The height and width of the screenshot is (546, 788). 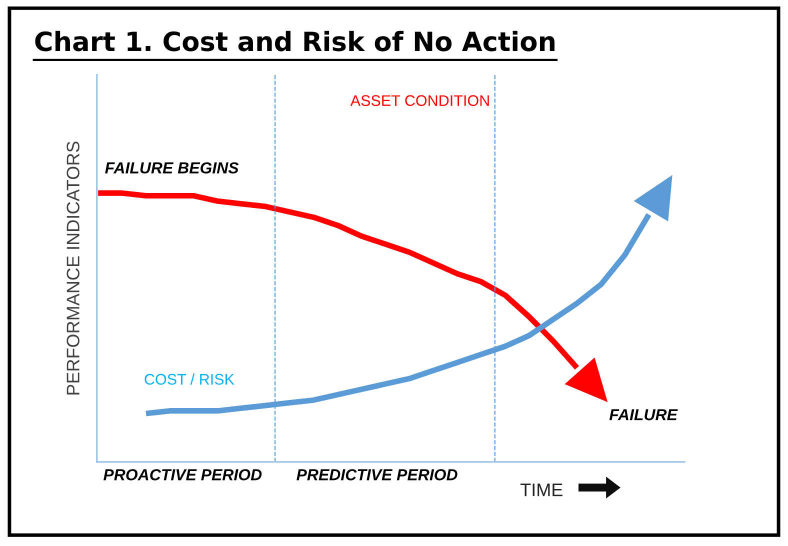 I want to click on text: PROACTIVE PERIOD, so click(x=183, y=474).